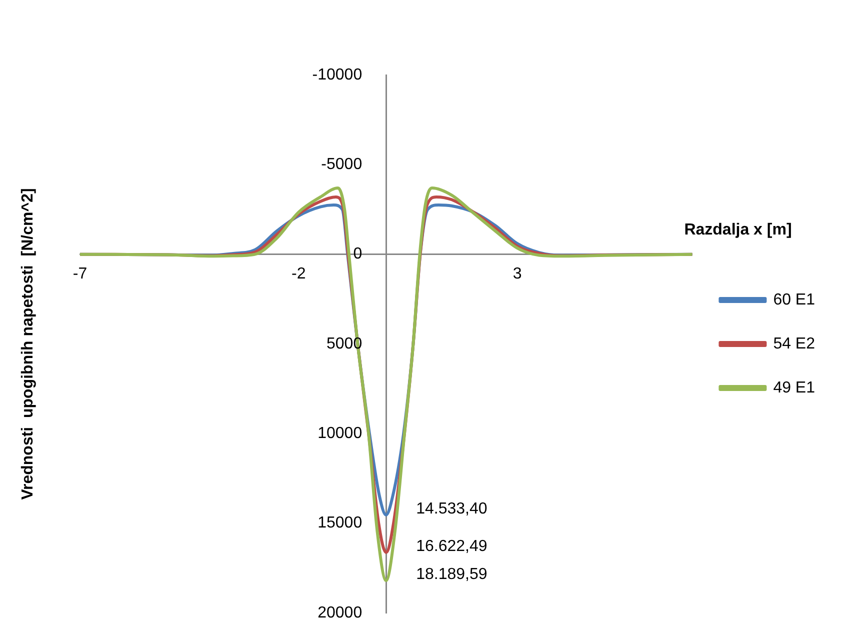  Describe the element at coordinates (340, 433) in the screenshot. I see `y-tick-label: 10000` at that location.